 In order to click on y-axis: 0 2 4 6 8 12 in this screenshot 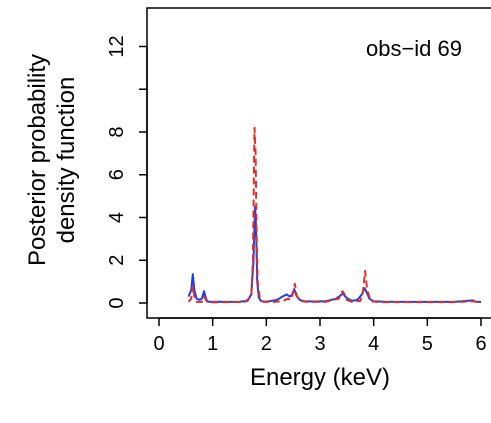, I will do `click(127, 172)`.